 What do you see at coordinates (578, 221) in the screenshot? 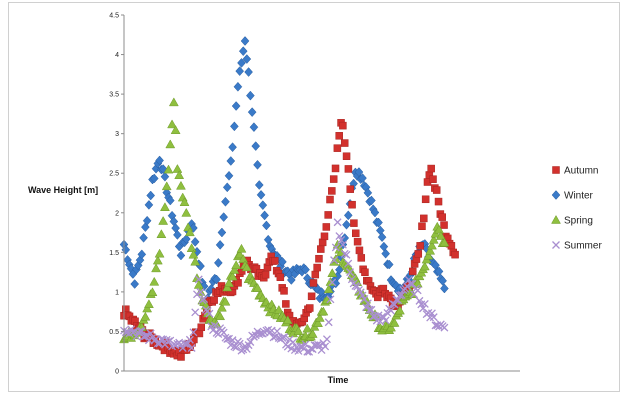
I see `legend-label-spring: Spring` at bounding box center [578, 221].